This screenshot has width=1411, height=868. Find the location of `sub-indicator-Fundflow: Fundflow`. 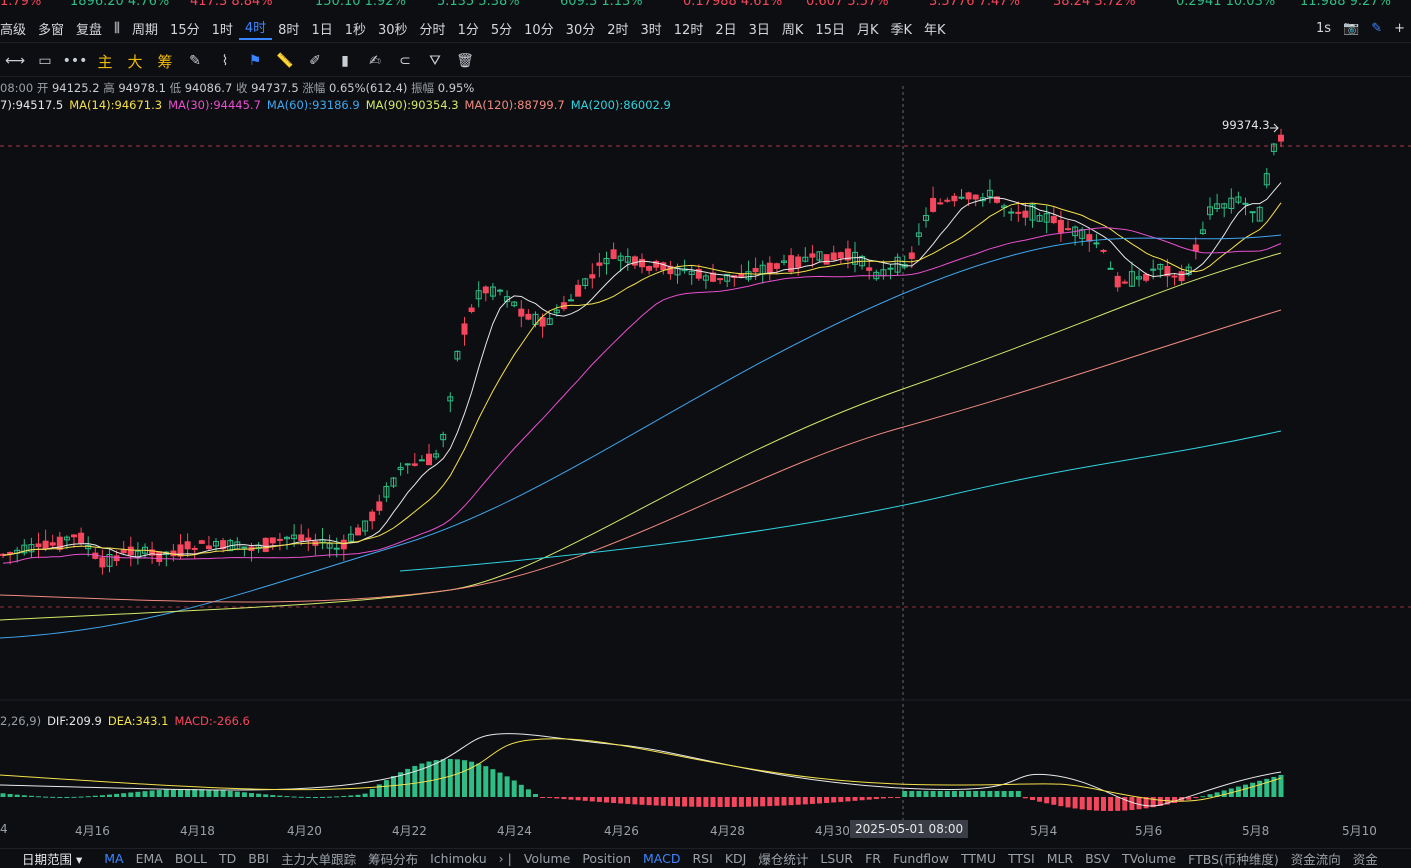

sub-indicator-Fundflow: Fundflow is located at coordinates (920, 858).